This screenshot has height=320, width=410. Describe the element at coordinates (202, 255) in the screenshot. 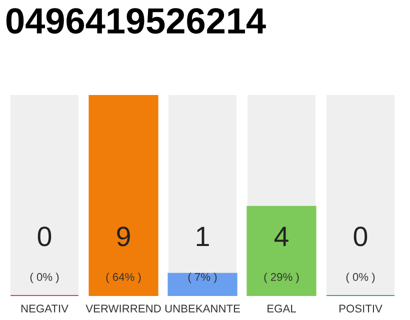

I see `data-label: 1 ( 7% )` at that location.